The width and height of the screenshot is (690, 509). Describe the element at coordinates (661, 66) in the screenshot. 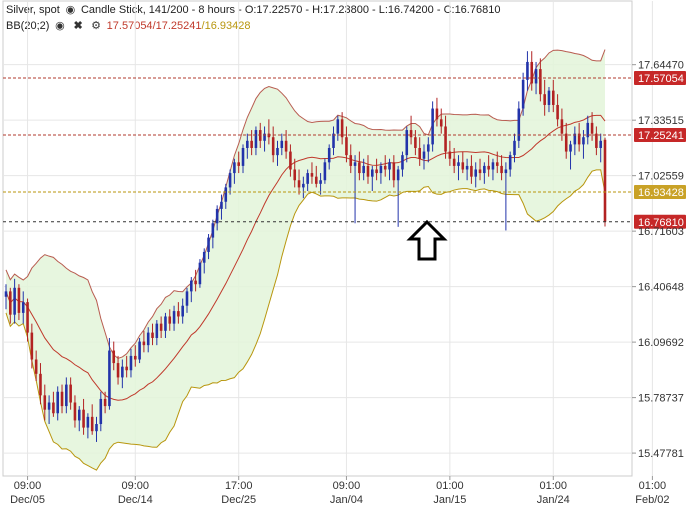

I see `y-tick-label: 17.64470` at that location.